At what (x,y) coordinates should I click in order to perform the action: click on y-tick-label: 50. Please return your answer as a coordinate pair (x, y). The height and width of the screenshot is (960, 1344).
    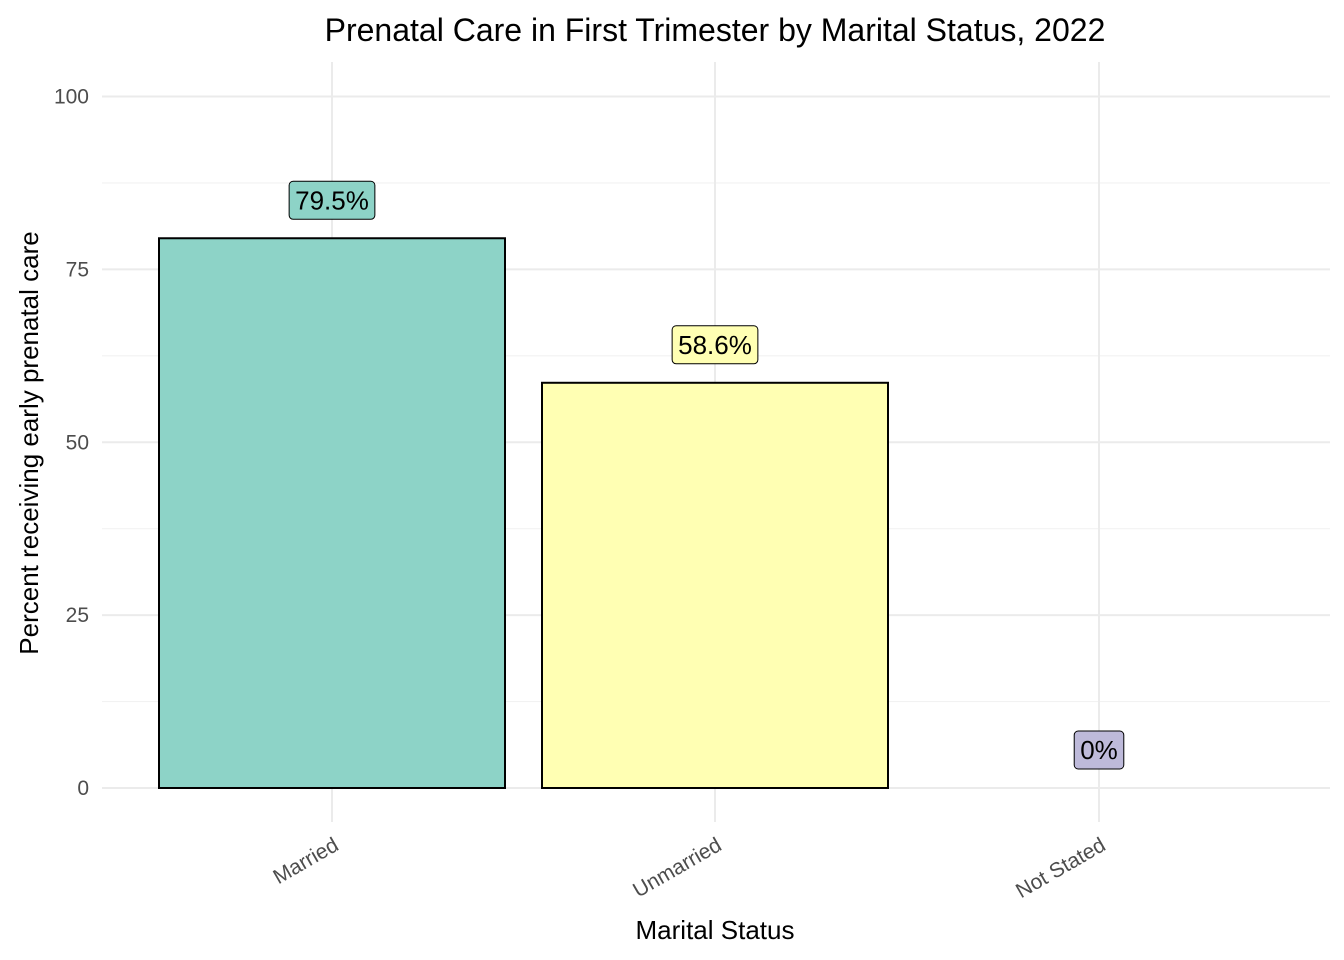
    Looking at the image, I should click on (77, 442).